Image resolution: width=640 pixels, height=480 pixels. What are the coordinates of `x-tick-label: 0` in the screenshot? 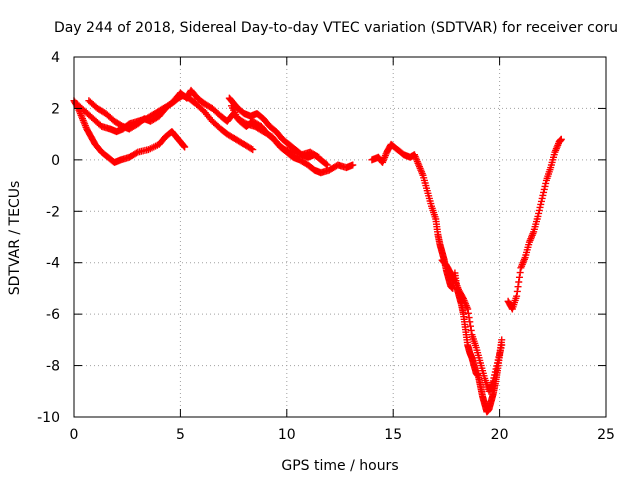 It's located at (74, 435).